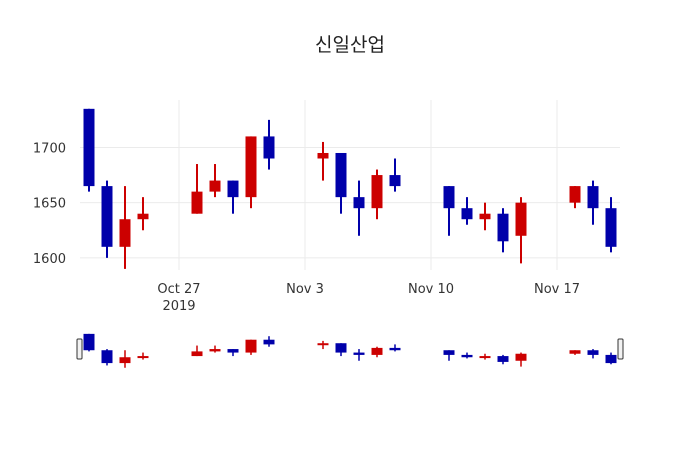  Describe the element at coordinates (350, 349) in the screenshot. I see `range-slider` at that location.